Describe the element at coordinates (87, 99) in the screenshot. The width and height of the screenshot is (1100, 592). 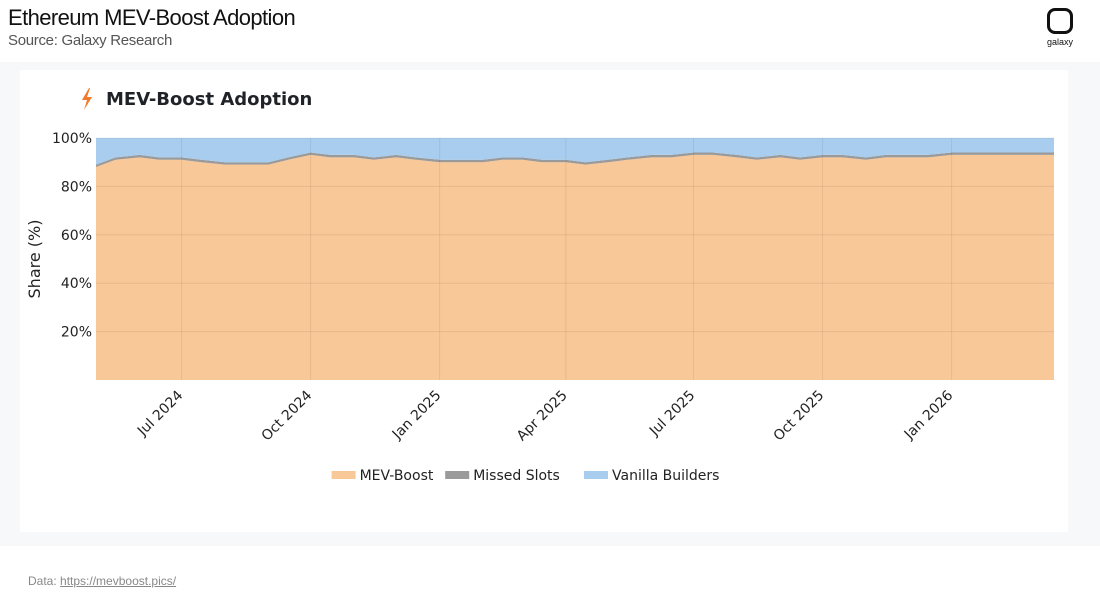
I see `lightning-bolt-icon` at that location.